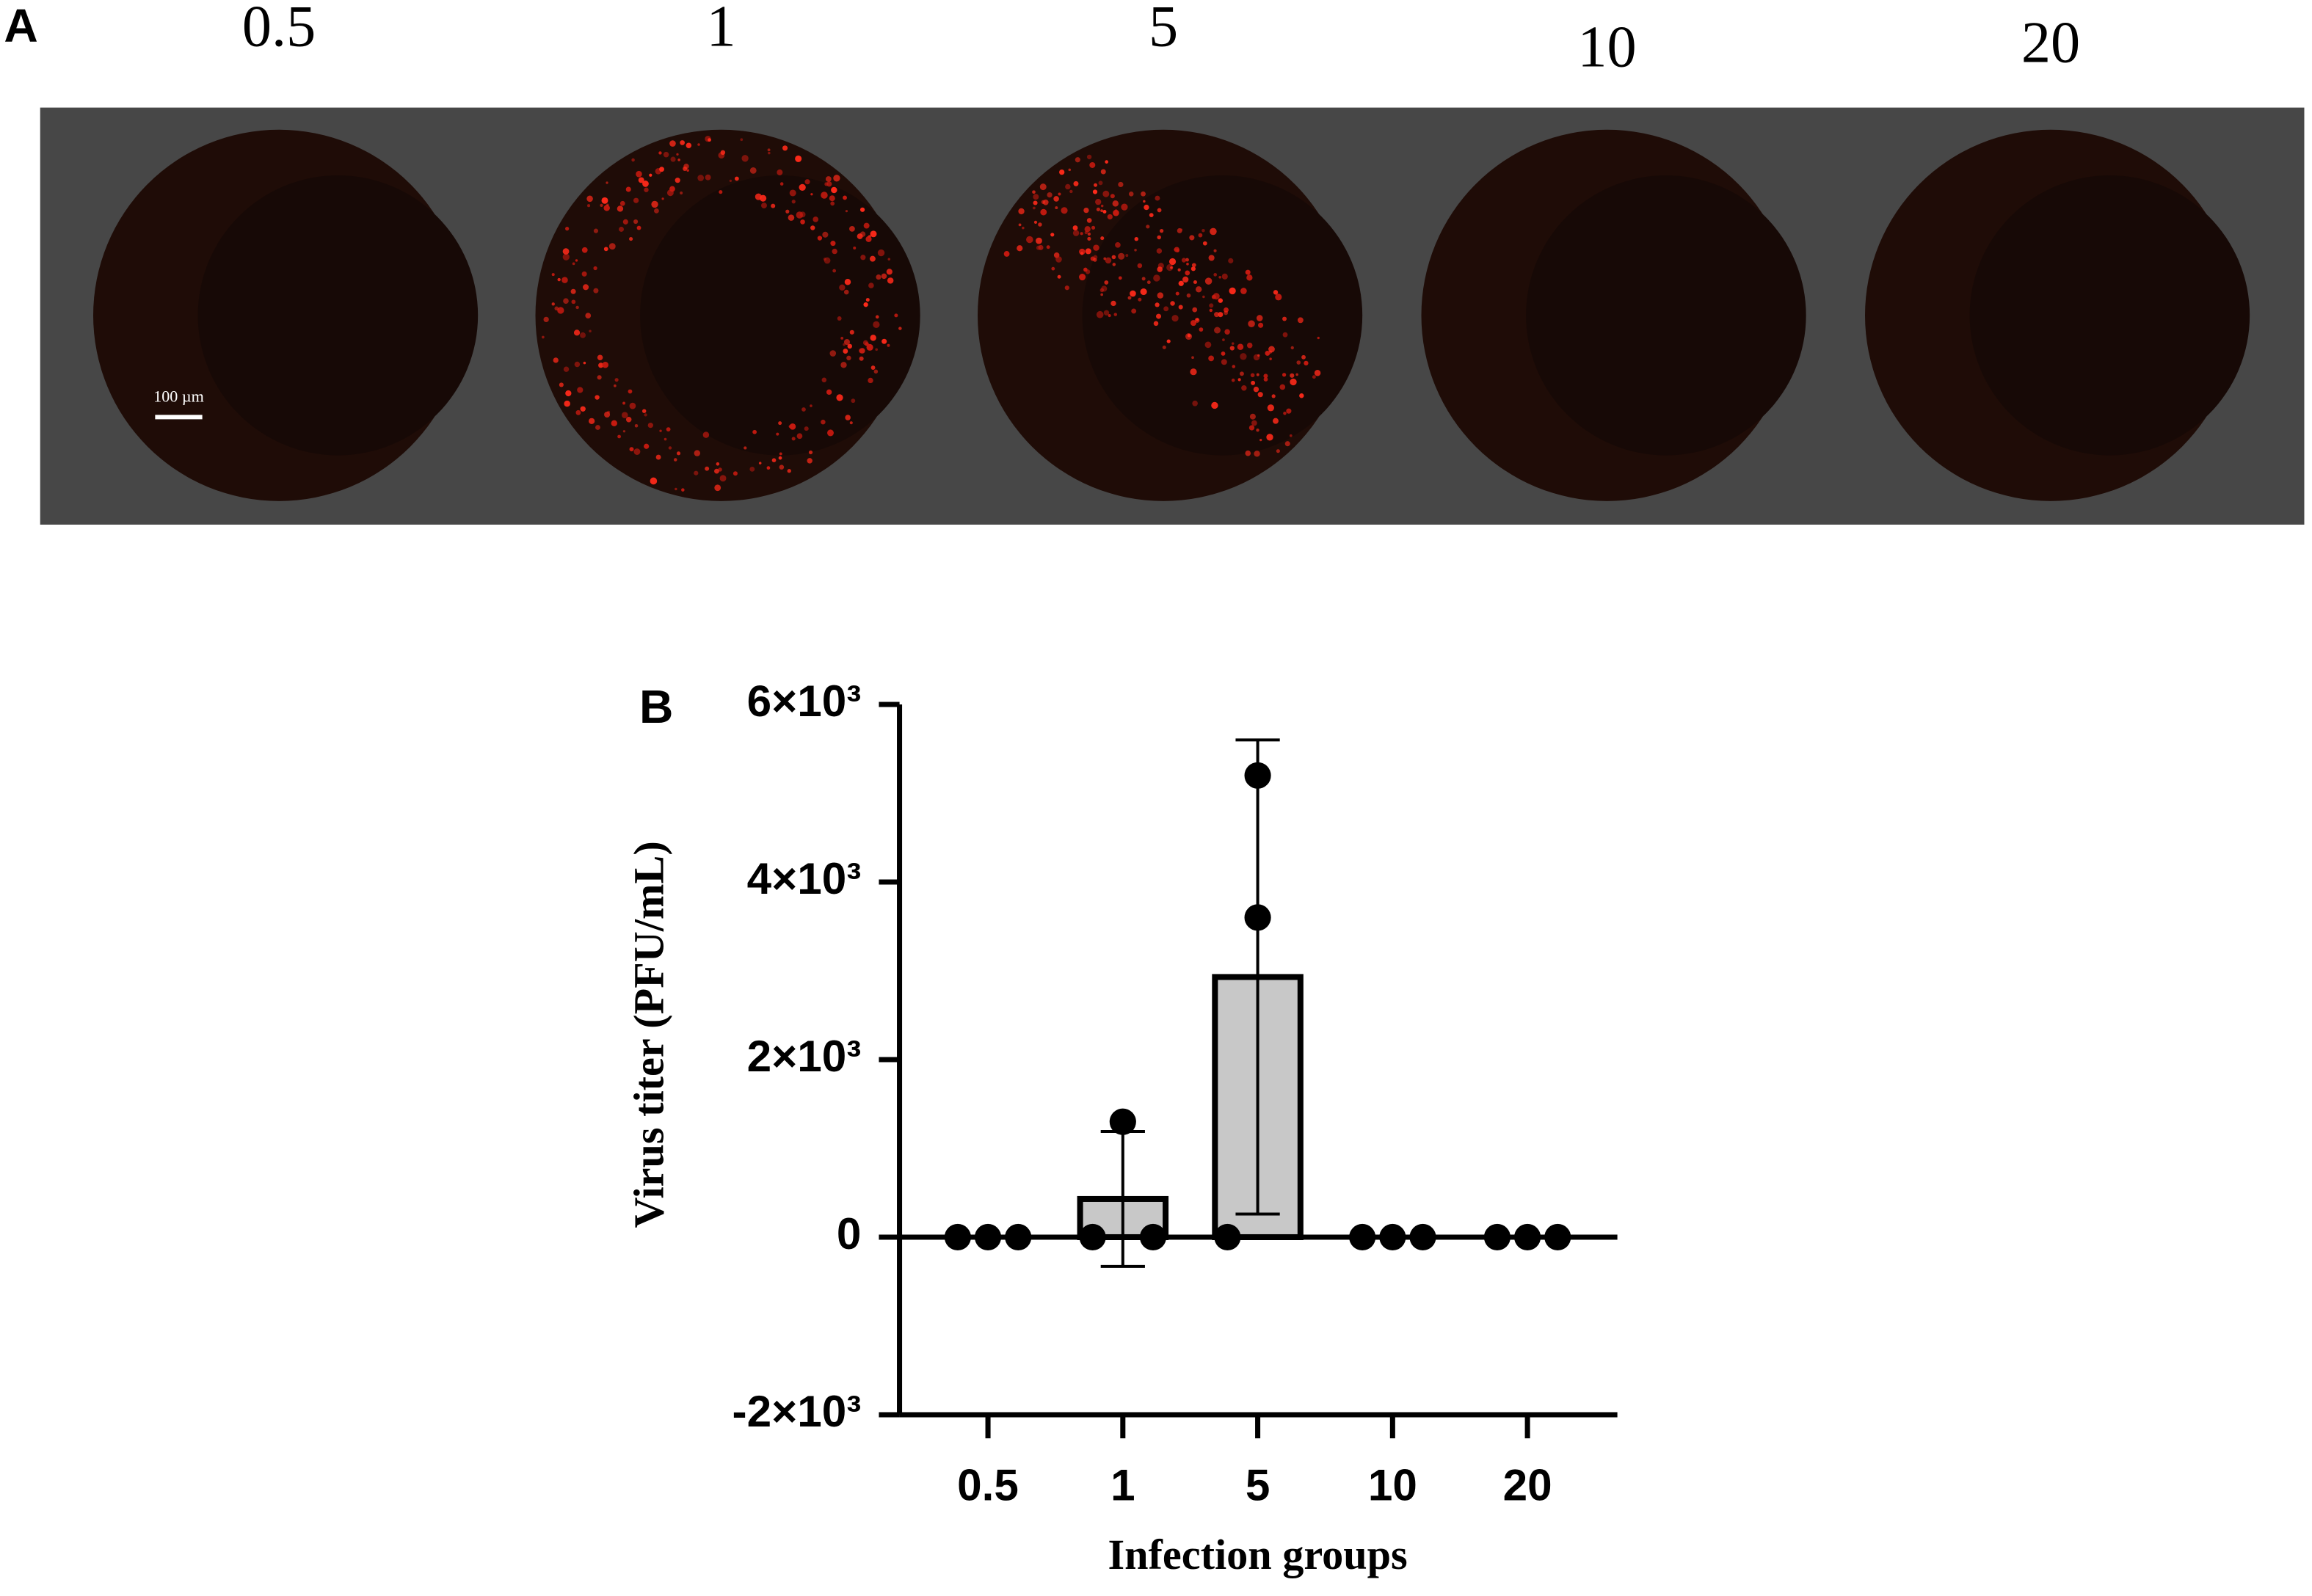 This screenshot has height=1596, width=2312. I want to click on y-tick-label: 6×10³, so click(805, 701).